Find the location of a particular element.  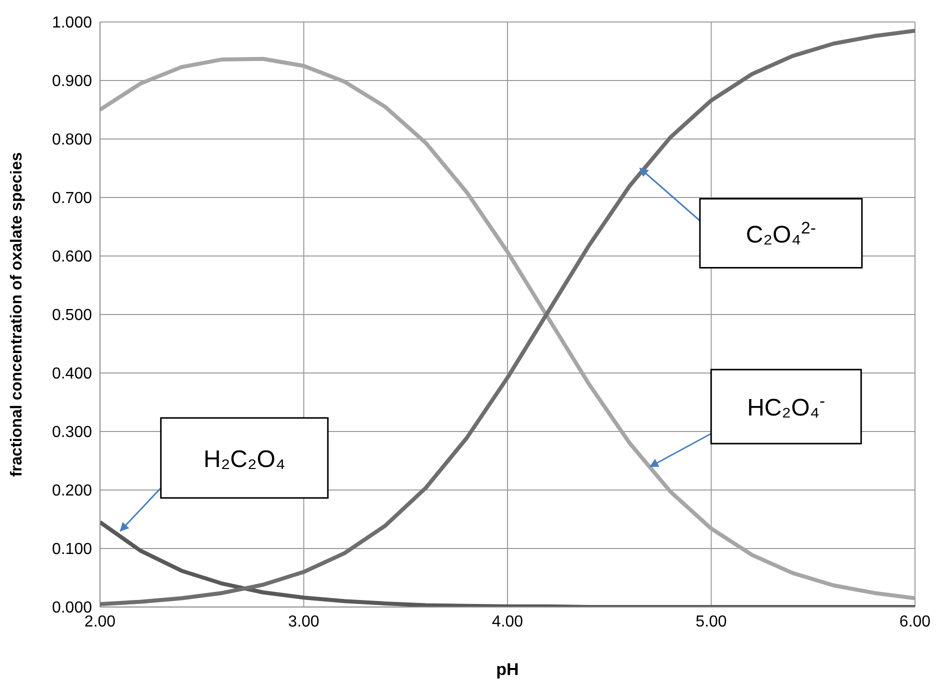

y-tick-label: 0.800 is located at coordinates (72, 140).